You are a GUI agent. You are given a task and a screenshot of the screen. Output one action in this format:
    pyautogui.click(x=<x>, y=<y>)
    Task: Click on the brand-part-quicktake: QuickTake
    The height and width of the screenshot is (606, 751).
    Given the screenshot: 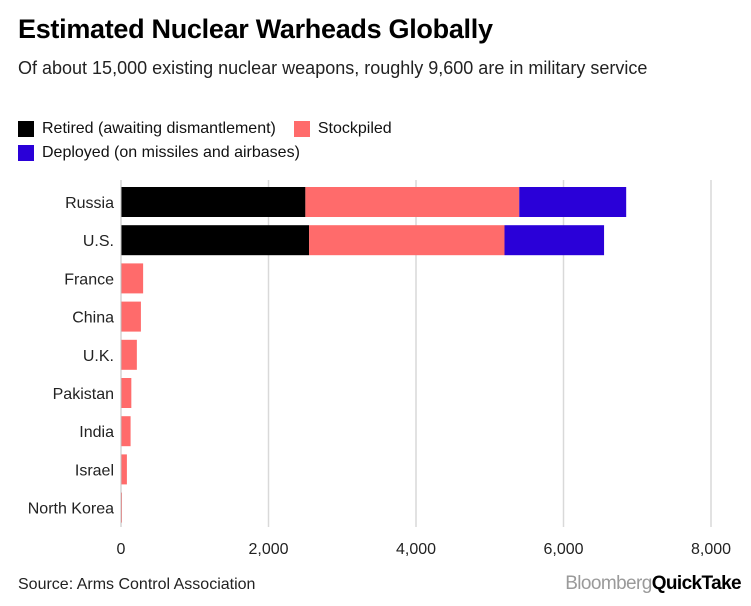 What is the action you would take?
    pyautogui.click(x=696, y=583)
    